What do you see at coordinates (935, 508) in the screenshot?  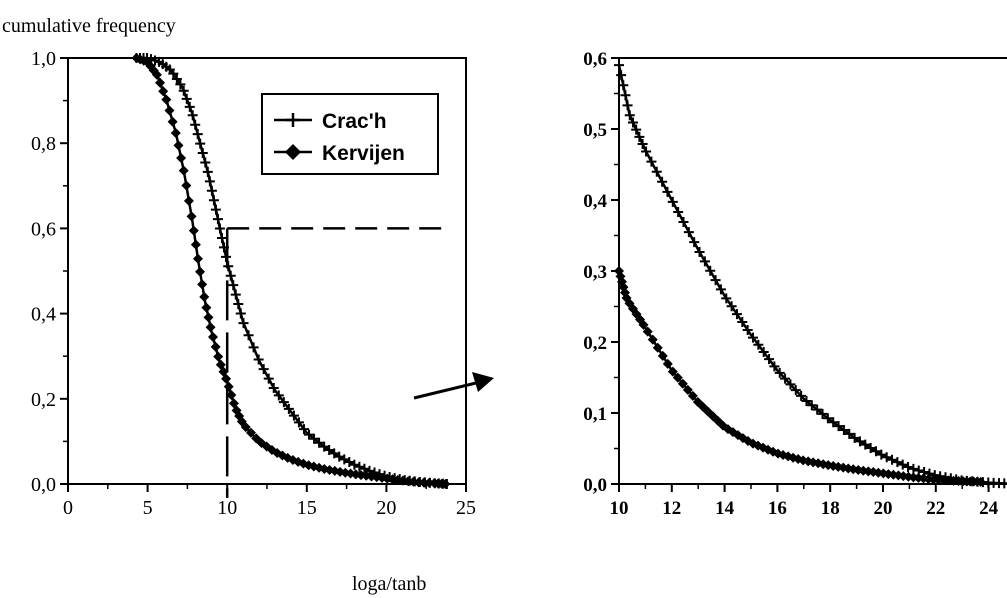 I see `right-x-tick-label: 22` at bounding box center [935, 508].